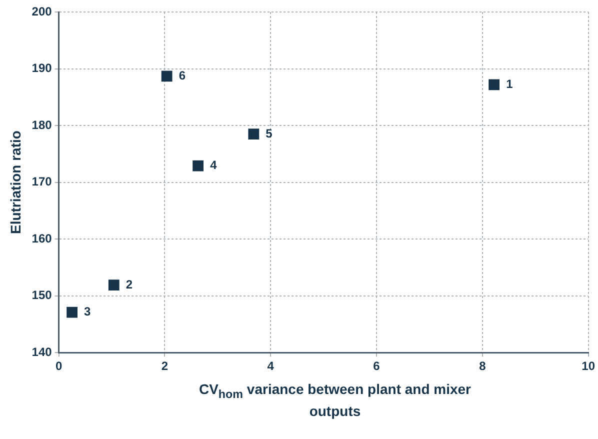  I want to click on y-tick-label: 170, so click(42, 181).